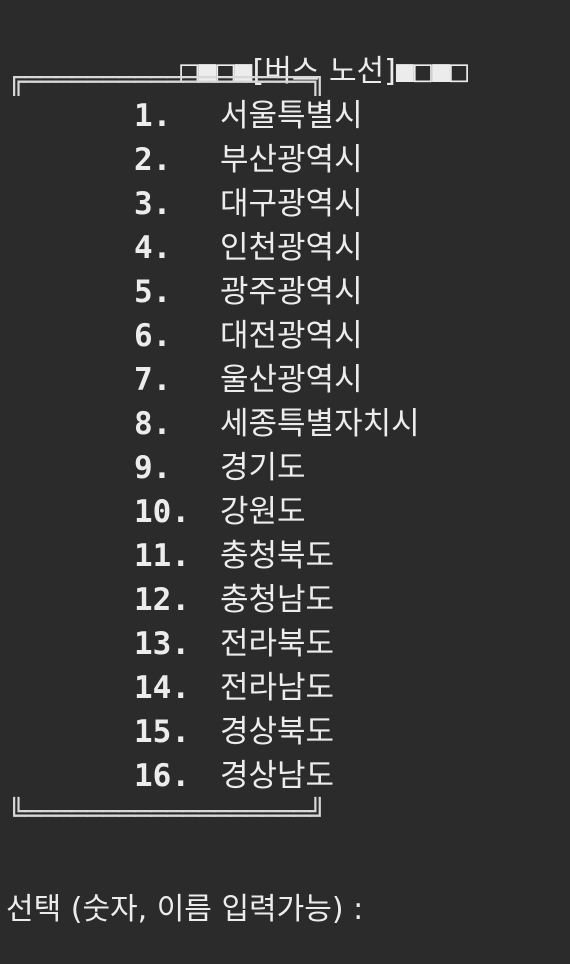  Describe the element at coordinates (153, 336) in the screenshot. I see `menu-item-number: 6.` at that location.